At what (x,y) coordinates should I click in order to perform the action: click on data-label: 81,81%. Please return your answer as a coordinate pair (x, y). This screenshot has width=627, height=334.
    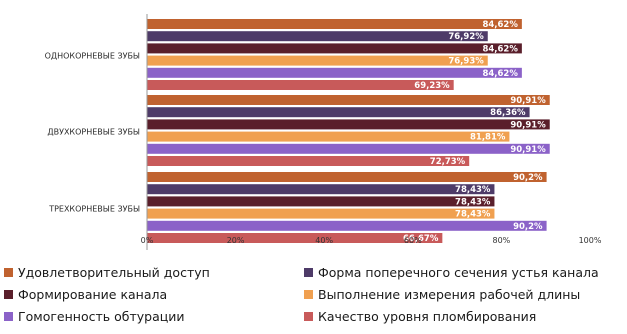
    Looking at the image, I should click on (488, 138).